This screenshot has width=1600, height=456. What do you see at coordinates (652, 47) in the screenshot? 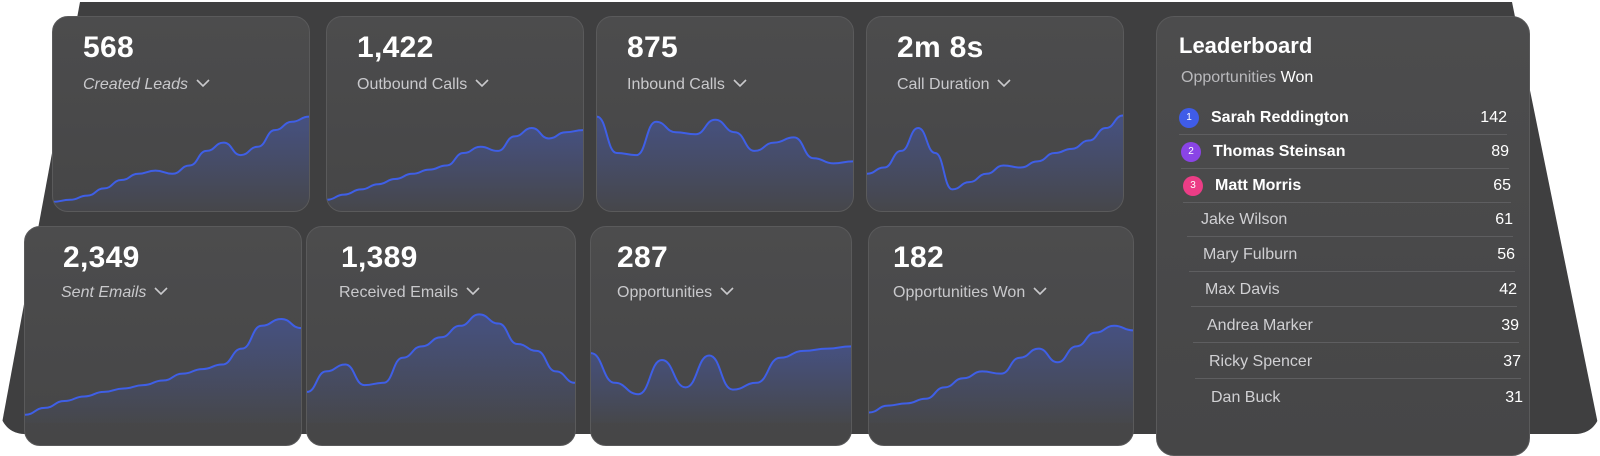
I see `metric-value: 875` at bounding box center [652, 47].